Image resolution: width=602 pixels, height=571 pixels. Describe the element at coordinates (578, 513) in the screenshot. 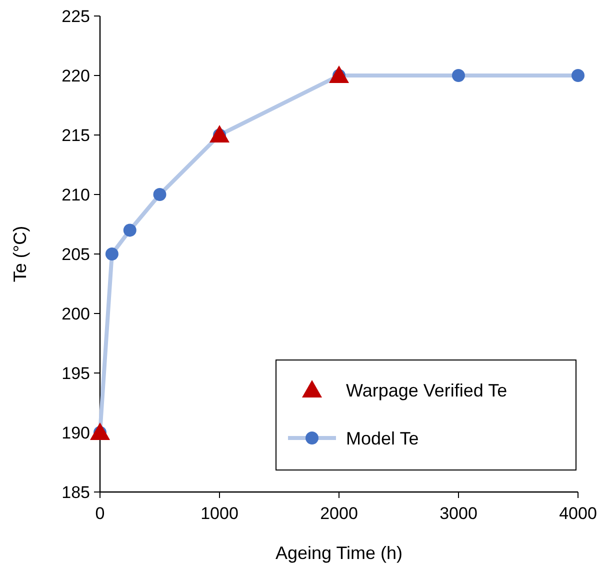

I see `x-tick-label: 4000` at that location.